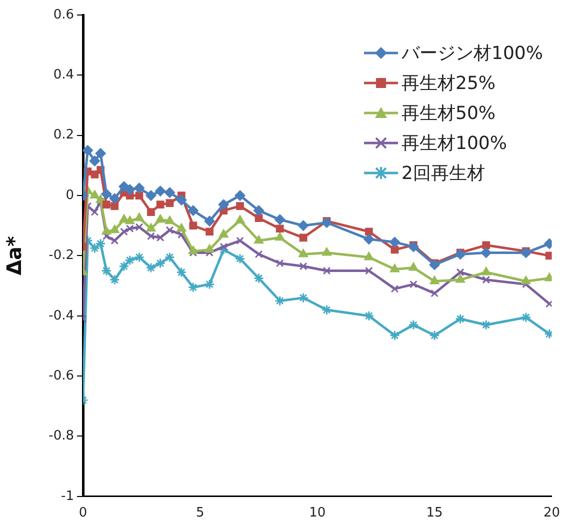 The width and height of the screenshot is (563, 528). I want to click on y-tick-label: 0.6, so click(63, 14).